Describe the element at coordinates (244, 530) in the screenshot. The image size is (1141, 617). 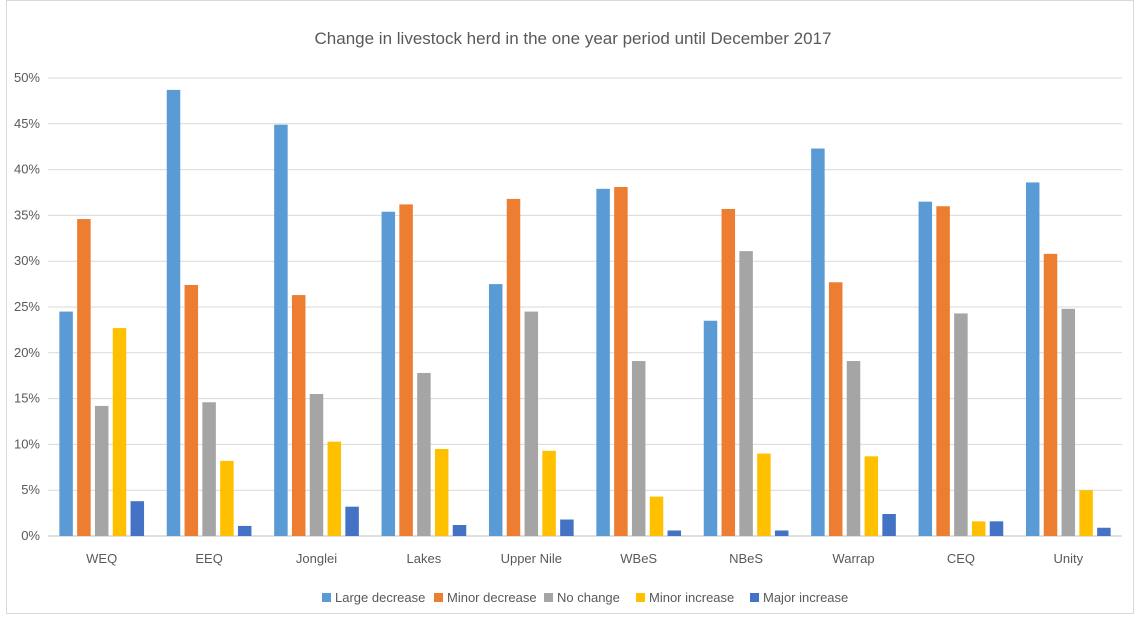
I see `bar-eeq-major-increase` at that location.